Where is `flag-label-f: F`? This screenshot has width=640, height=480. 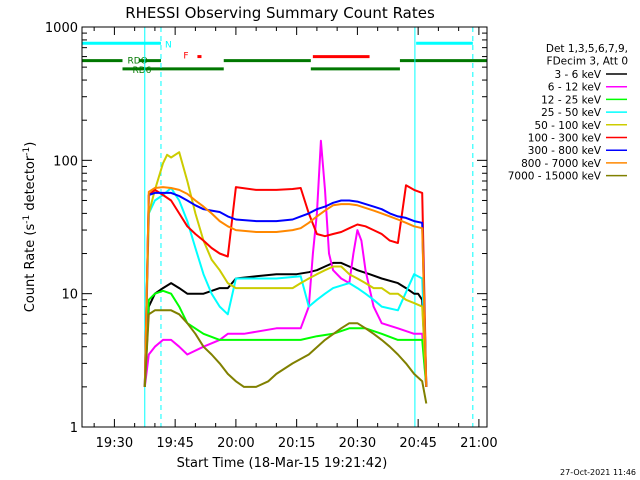
flag-label-f: F is located at coordinates (185, 57).